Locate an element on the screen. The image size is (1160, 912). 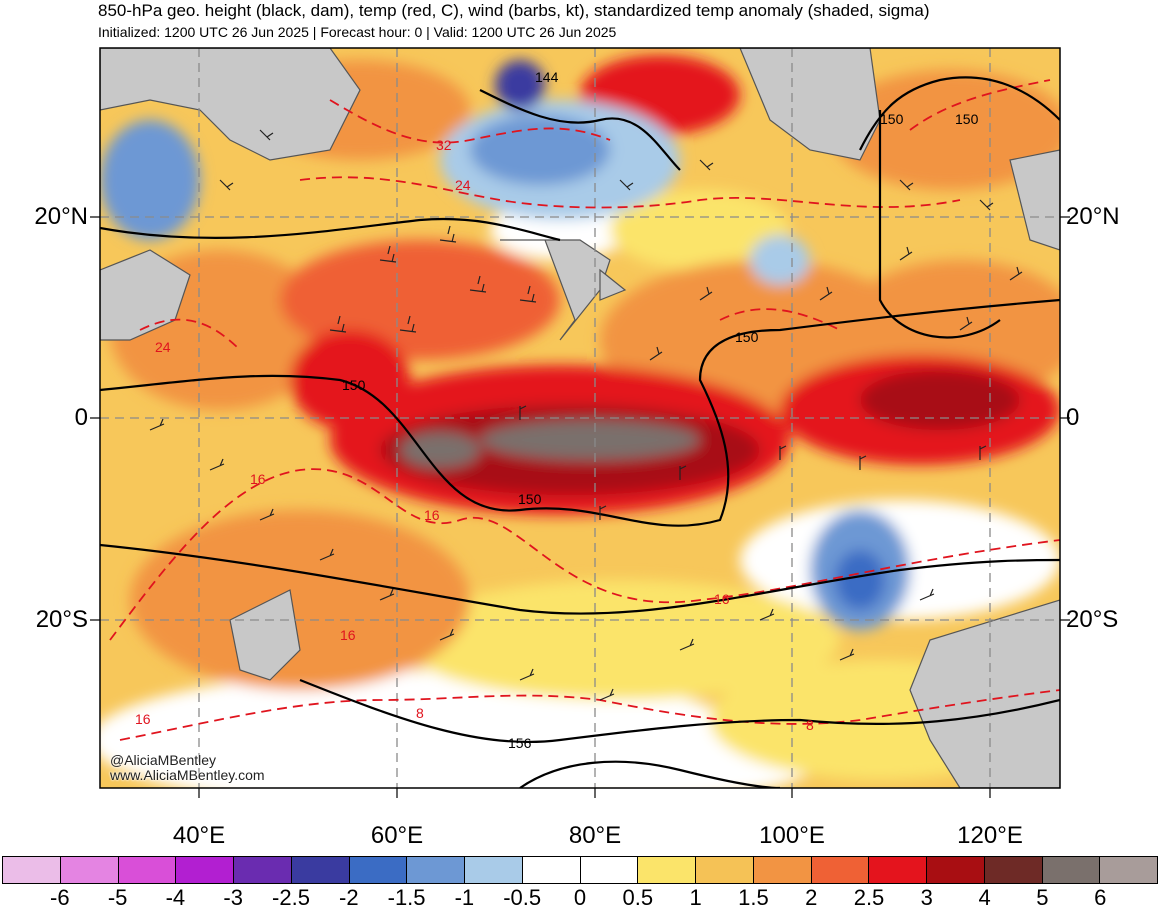
colorbar-tick-label: -5 is located at coordinates (117, 897).